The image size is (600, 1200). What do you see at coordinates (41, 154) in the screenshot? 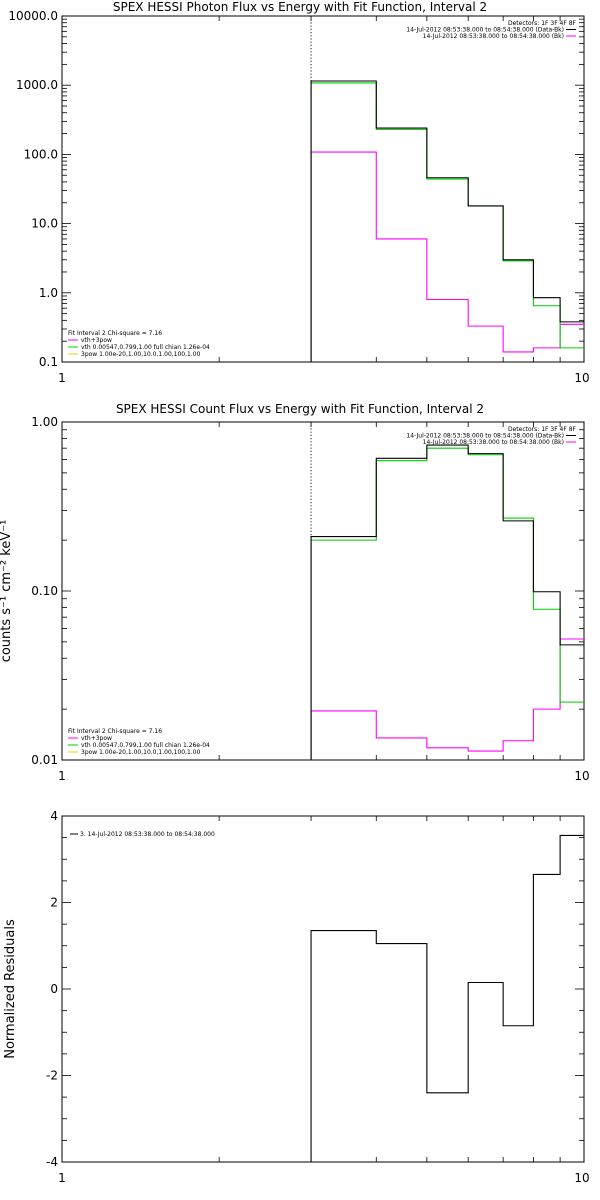
I see `y-tick-label: 100.0` at bounding box center [41, 154].